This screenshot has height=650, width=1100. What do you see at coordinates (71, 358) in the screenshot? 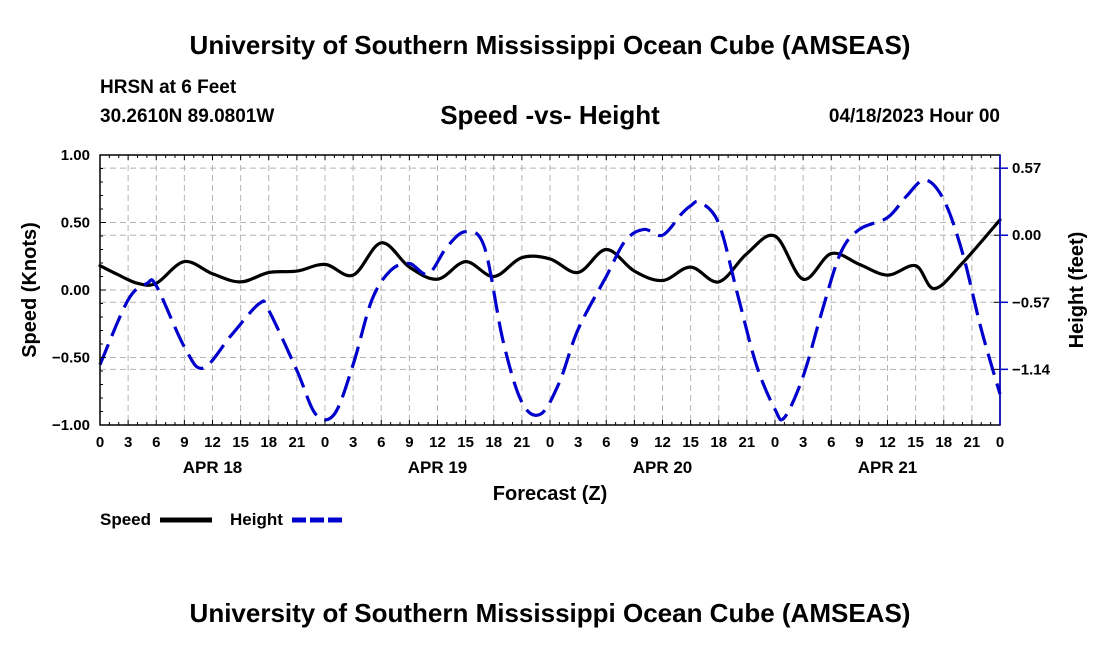
I see `y-left-tick-label: −0.50` at bounding box center [71, 358].